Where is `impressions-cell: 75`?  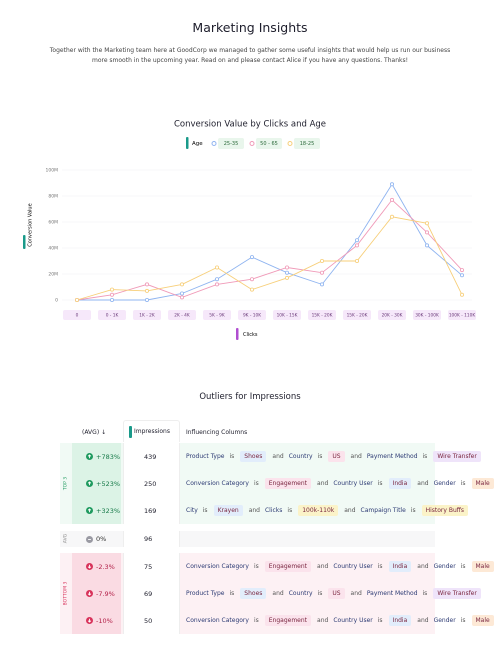
impressions-cell: 75 is located at coordinates (151, 566).